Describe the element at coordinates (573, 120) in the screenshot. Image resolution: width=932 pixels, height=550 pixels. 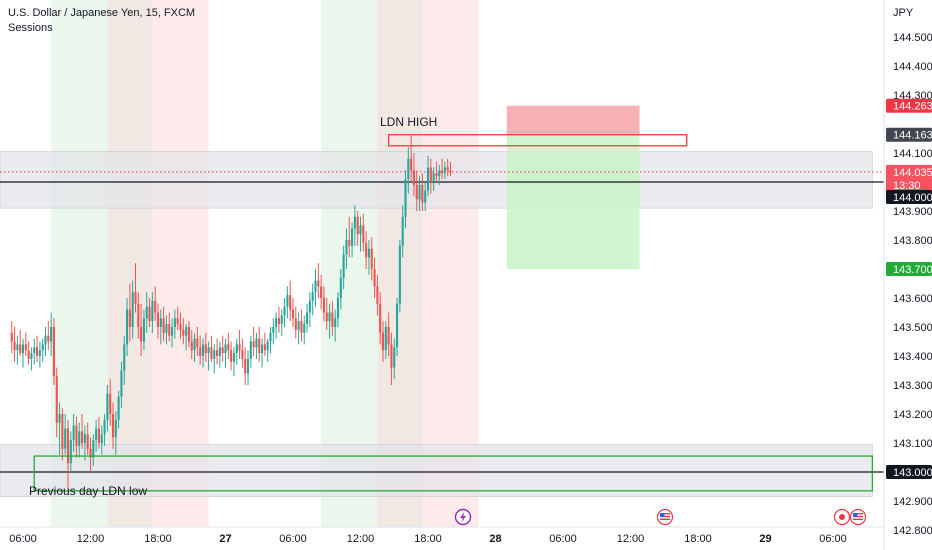
I see `position-stop-zone` at that location.